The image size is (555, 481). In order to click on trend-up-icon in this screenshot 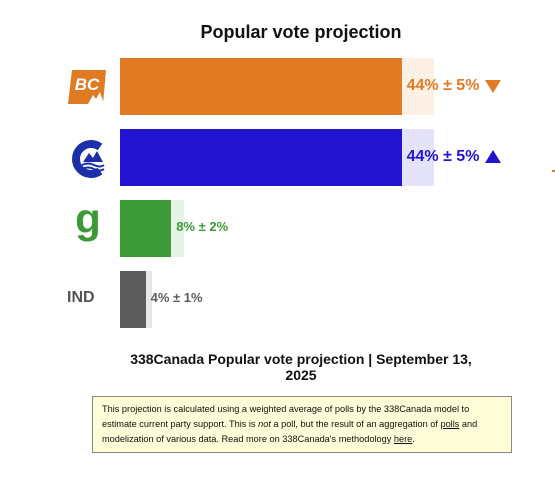, I will do `click(492, 156)`.